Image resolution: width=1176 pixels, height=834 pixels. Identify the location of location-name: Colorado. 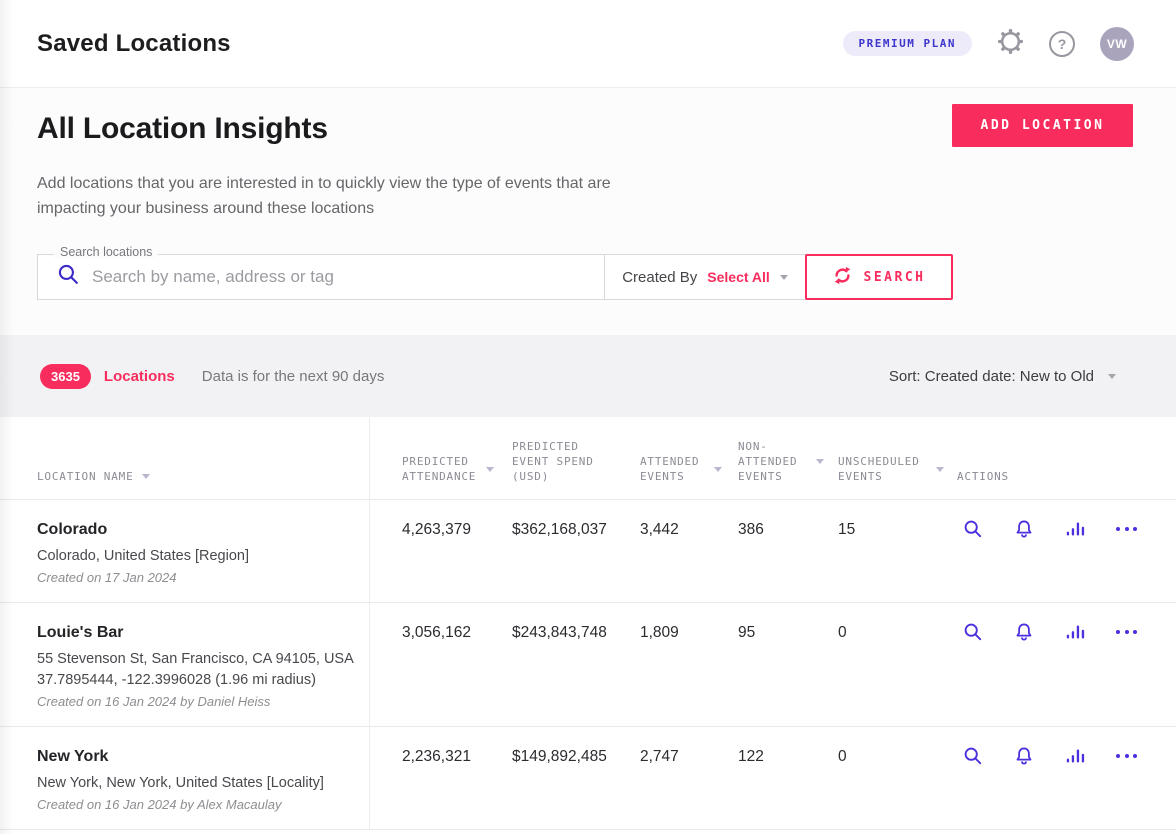
(72, 529).